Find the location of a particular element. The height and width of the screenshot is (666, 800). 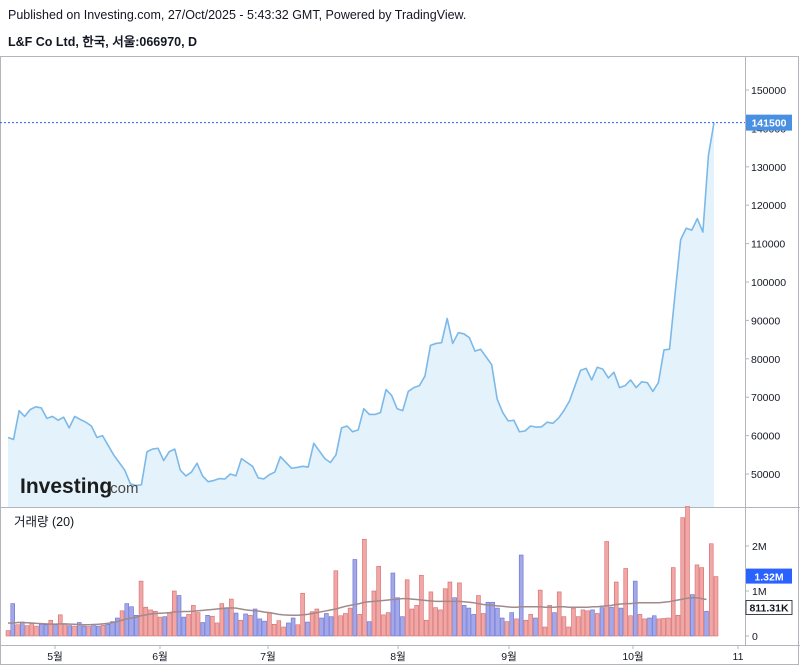

time-tick-label: 9월 is located at coordinates (509, 657).